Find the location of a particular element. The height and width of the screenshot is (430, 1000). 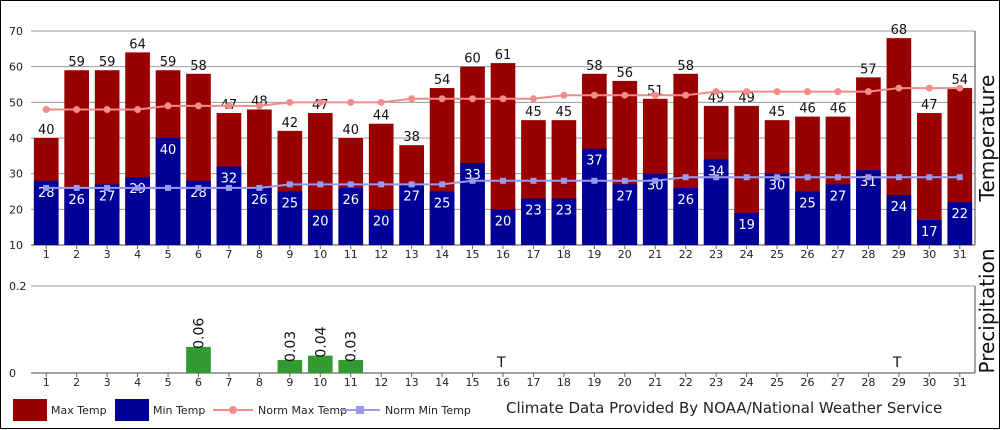

precip-x-tick-label: 21 is located at coordinates (655, 382).